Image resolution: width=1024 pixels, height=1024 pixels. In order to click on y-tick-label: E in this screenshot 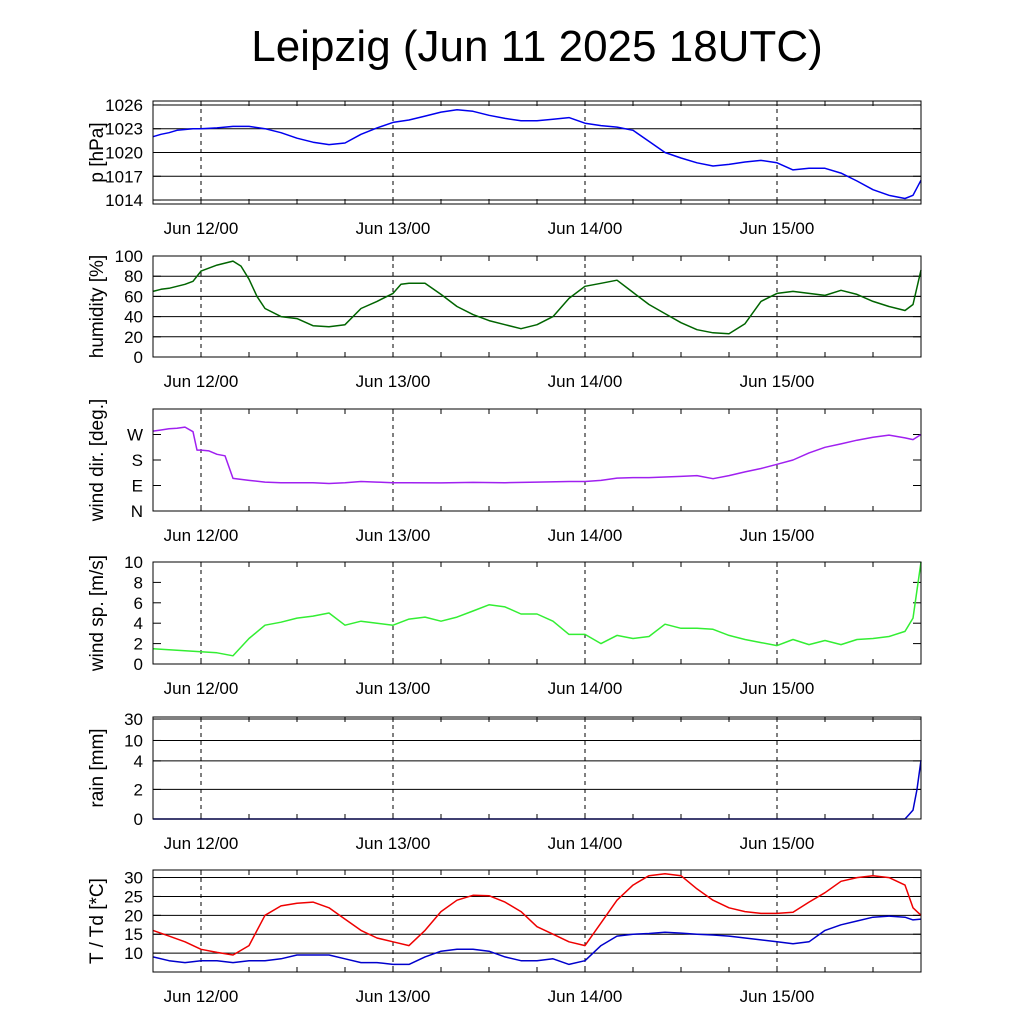, I will do `click(137, 486)`.